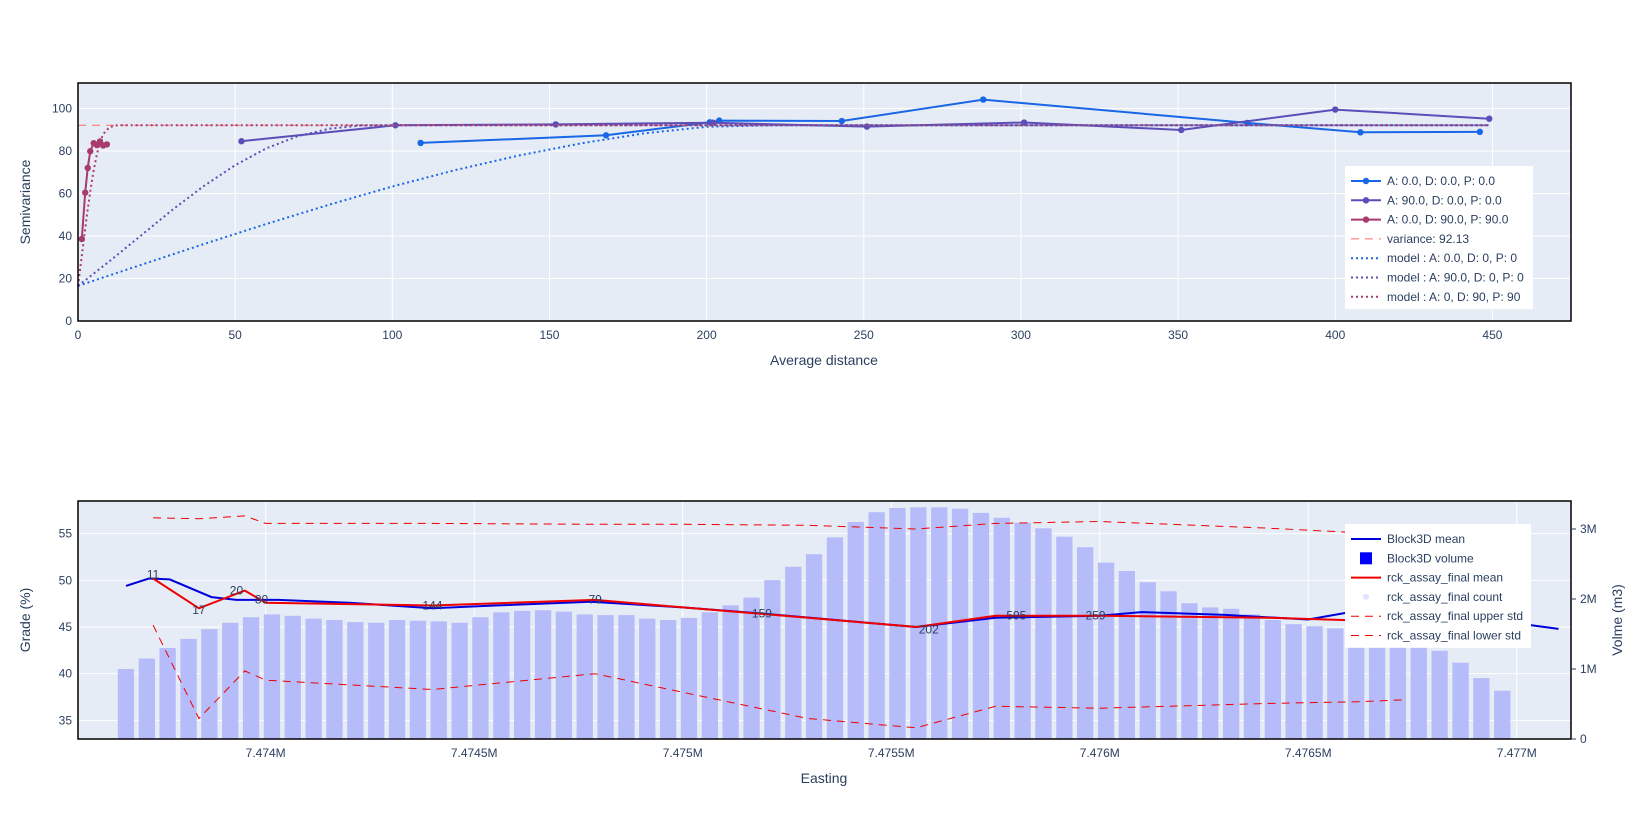 The width and height of the screenshot is (1636, 829). I want to click on swath-legend-label: Block3D volume, so click(1430, 558).